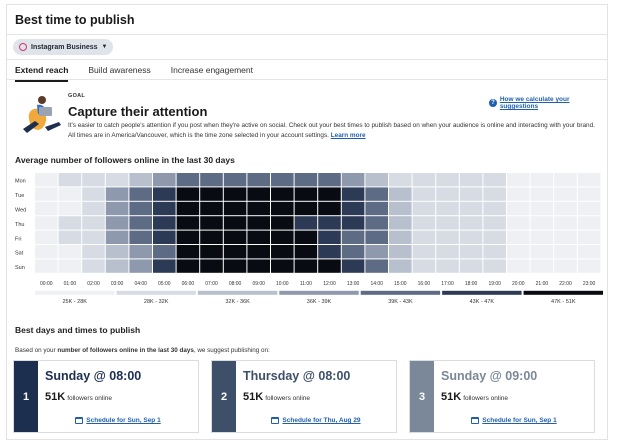 This screenshot has width=620, height=446. I want to click on divider, so click(307, 34).